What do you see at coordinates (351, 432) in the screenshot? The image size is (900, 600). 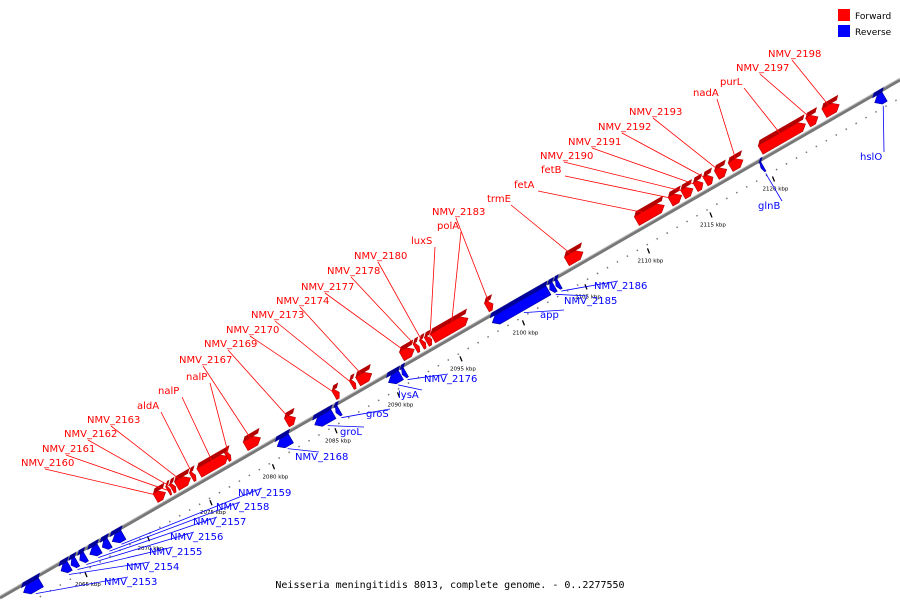 I see `gene-label: groL` at bounding box center [351, 432].